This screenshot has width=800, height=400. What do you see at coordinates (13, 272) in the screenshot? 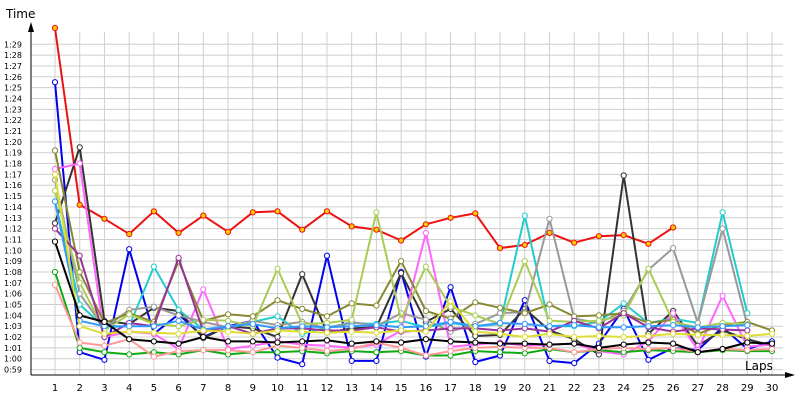
I see `y-tick-label: 1:08` at bounding box center [13, 272].